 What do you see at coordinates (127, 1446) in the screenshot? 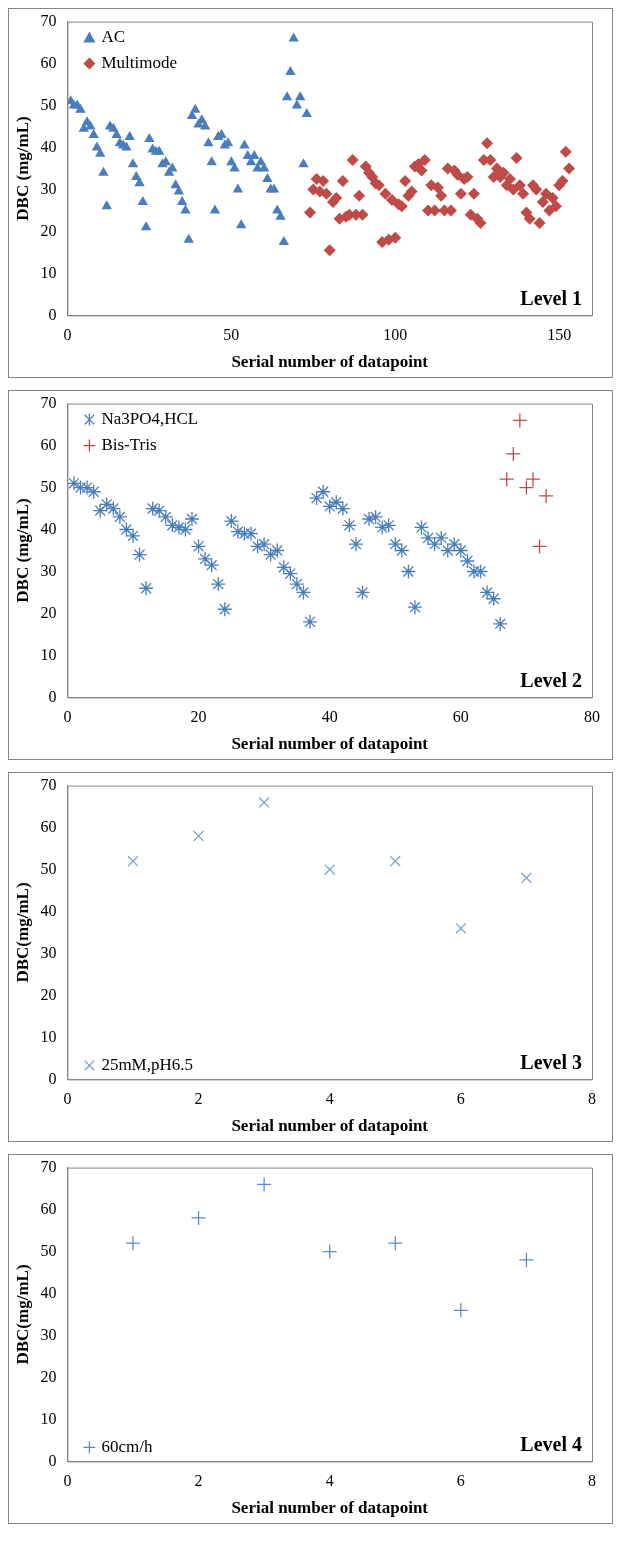
I see `legend-label: 60cm/h` at bounding box center [127, 1446].